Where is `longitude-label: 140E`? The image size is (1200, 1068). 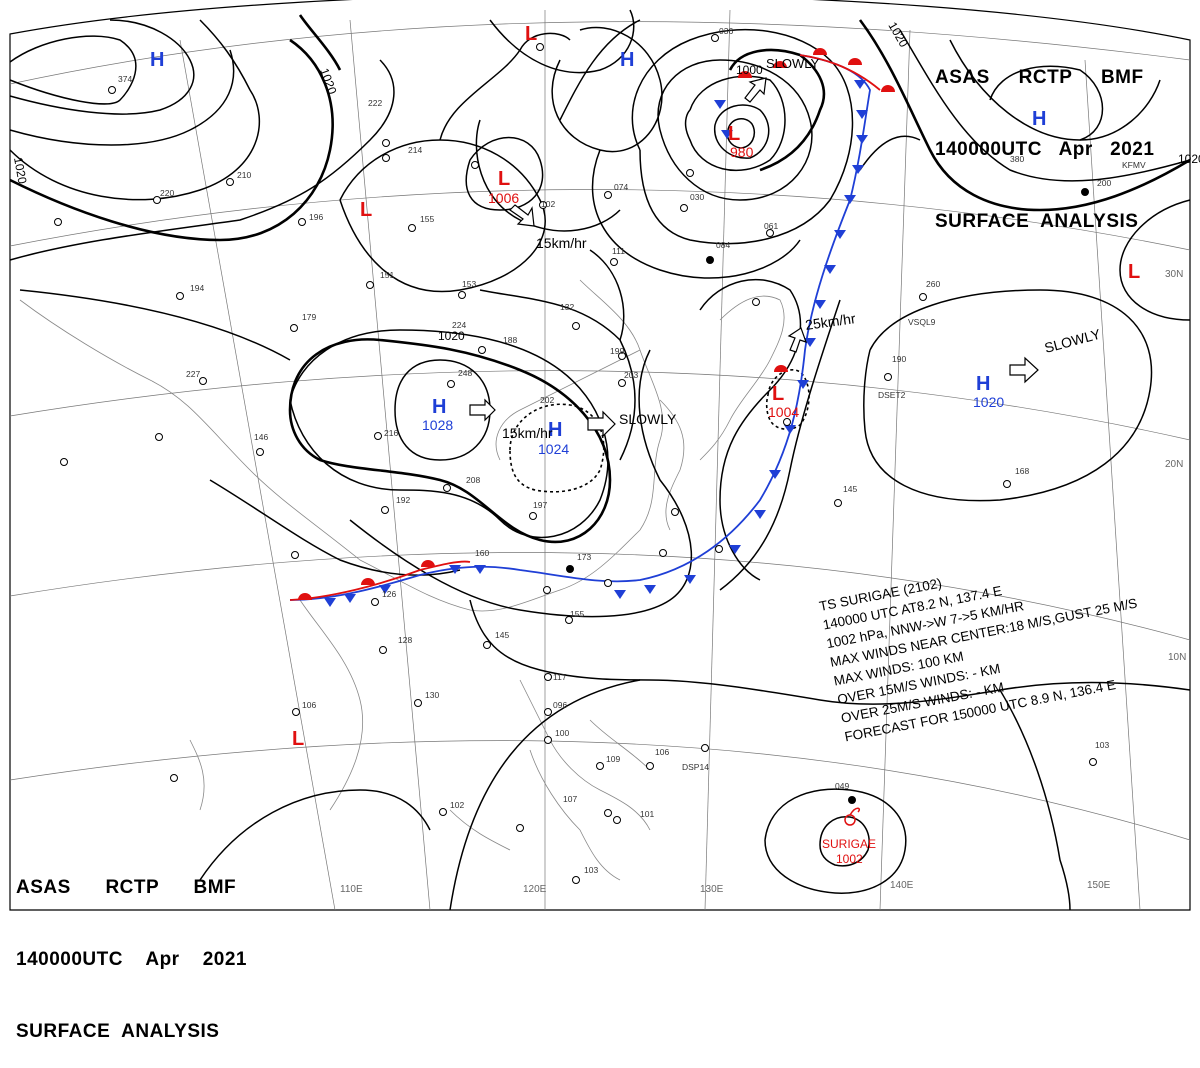 longitude-label: 140E is located at coordinates (902, 885).